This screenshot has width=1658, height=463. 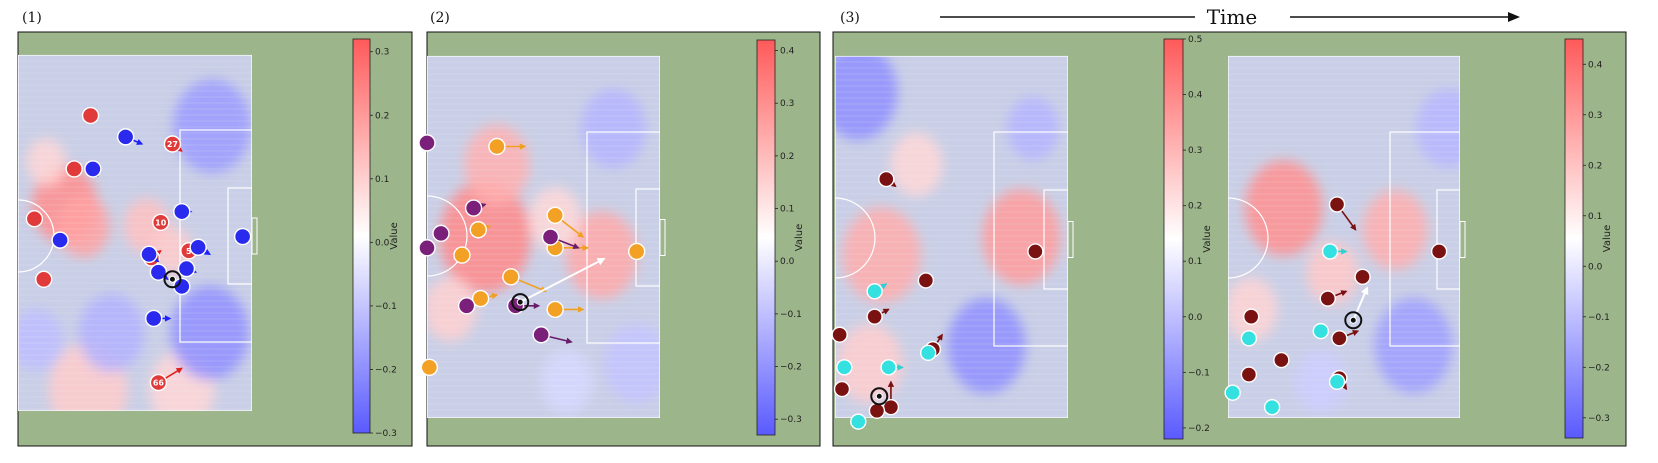 What do you see at coordinates (1232, 17) in the screenshot?
I see `time-label: Time` at bounding box center [1232, 17].